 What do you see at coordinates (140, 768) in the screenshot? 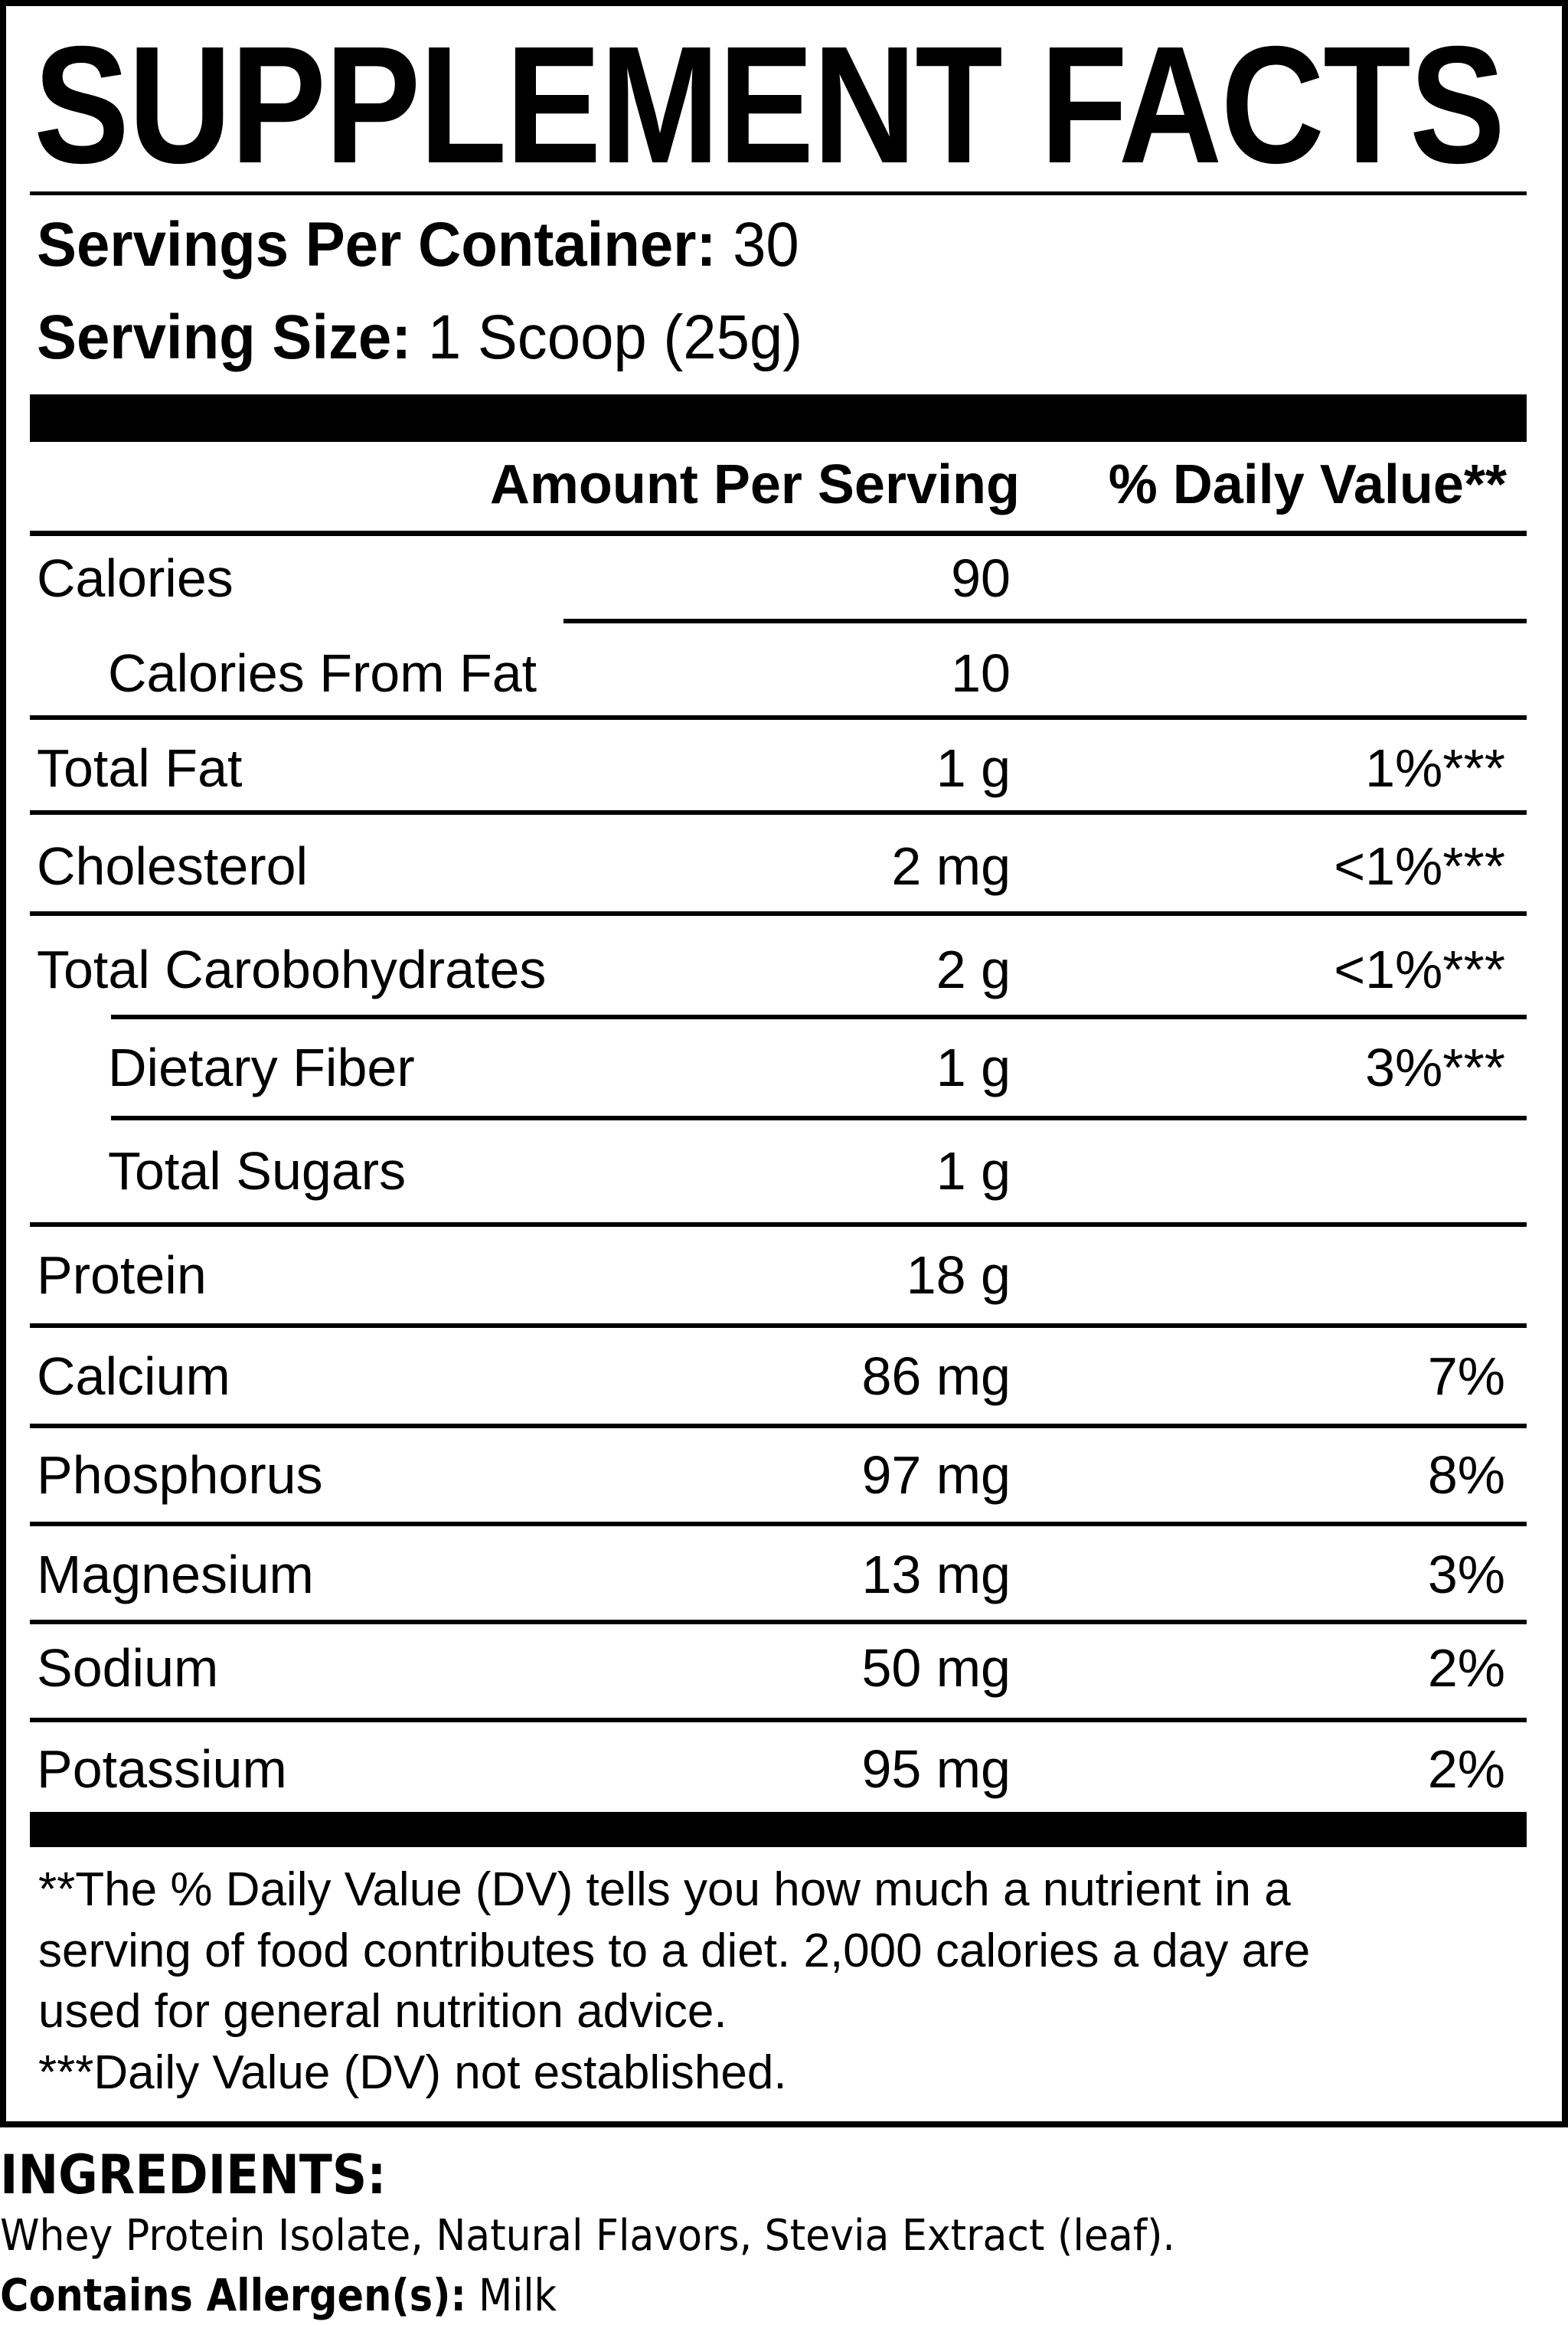
I see `nutrient-name: Total Fat` at bounding box center [140, 768].